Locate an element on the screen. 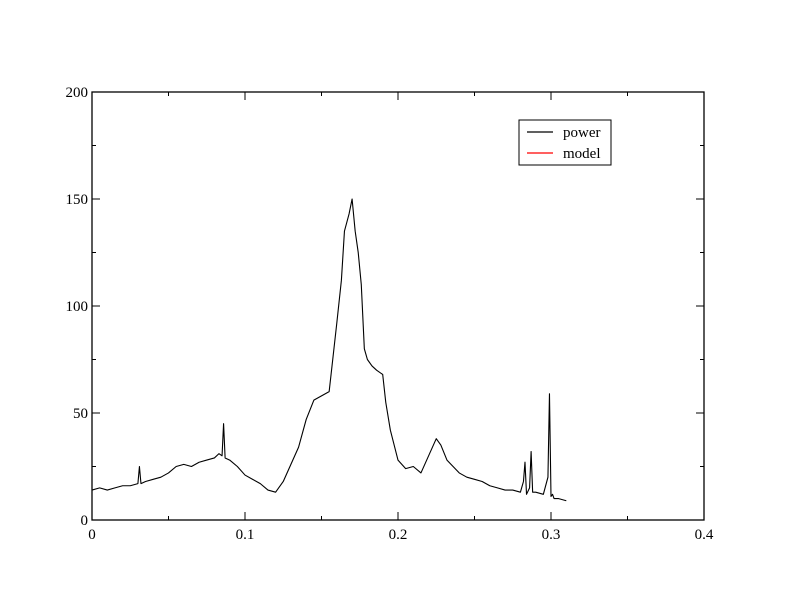 Image resolution: width=792 pixels, height=612 pixels. legend-label-model: model is located at coordinates (582, 154).